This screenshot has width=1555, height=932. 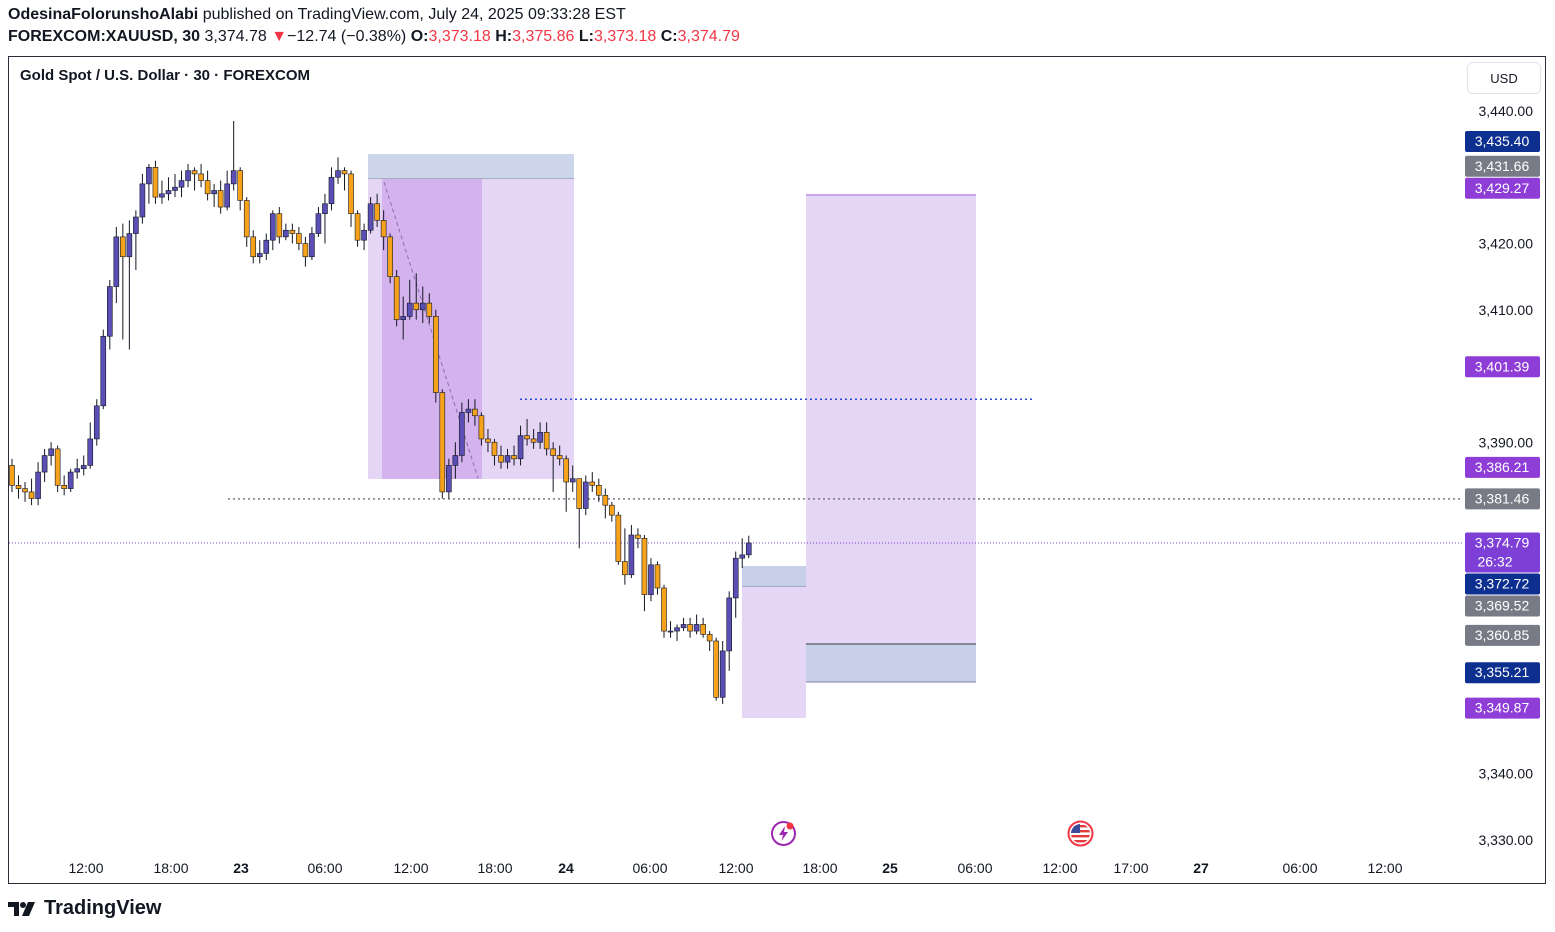 I want to click on price-label: 3,372.72, so click(x=1502, y=584).